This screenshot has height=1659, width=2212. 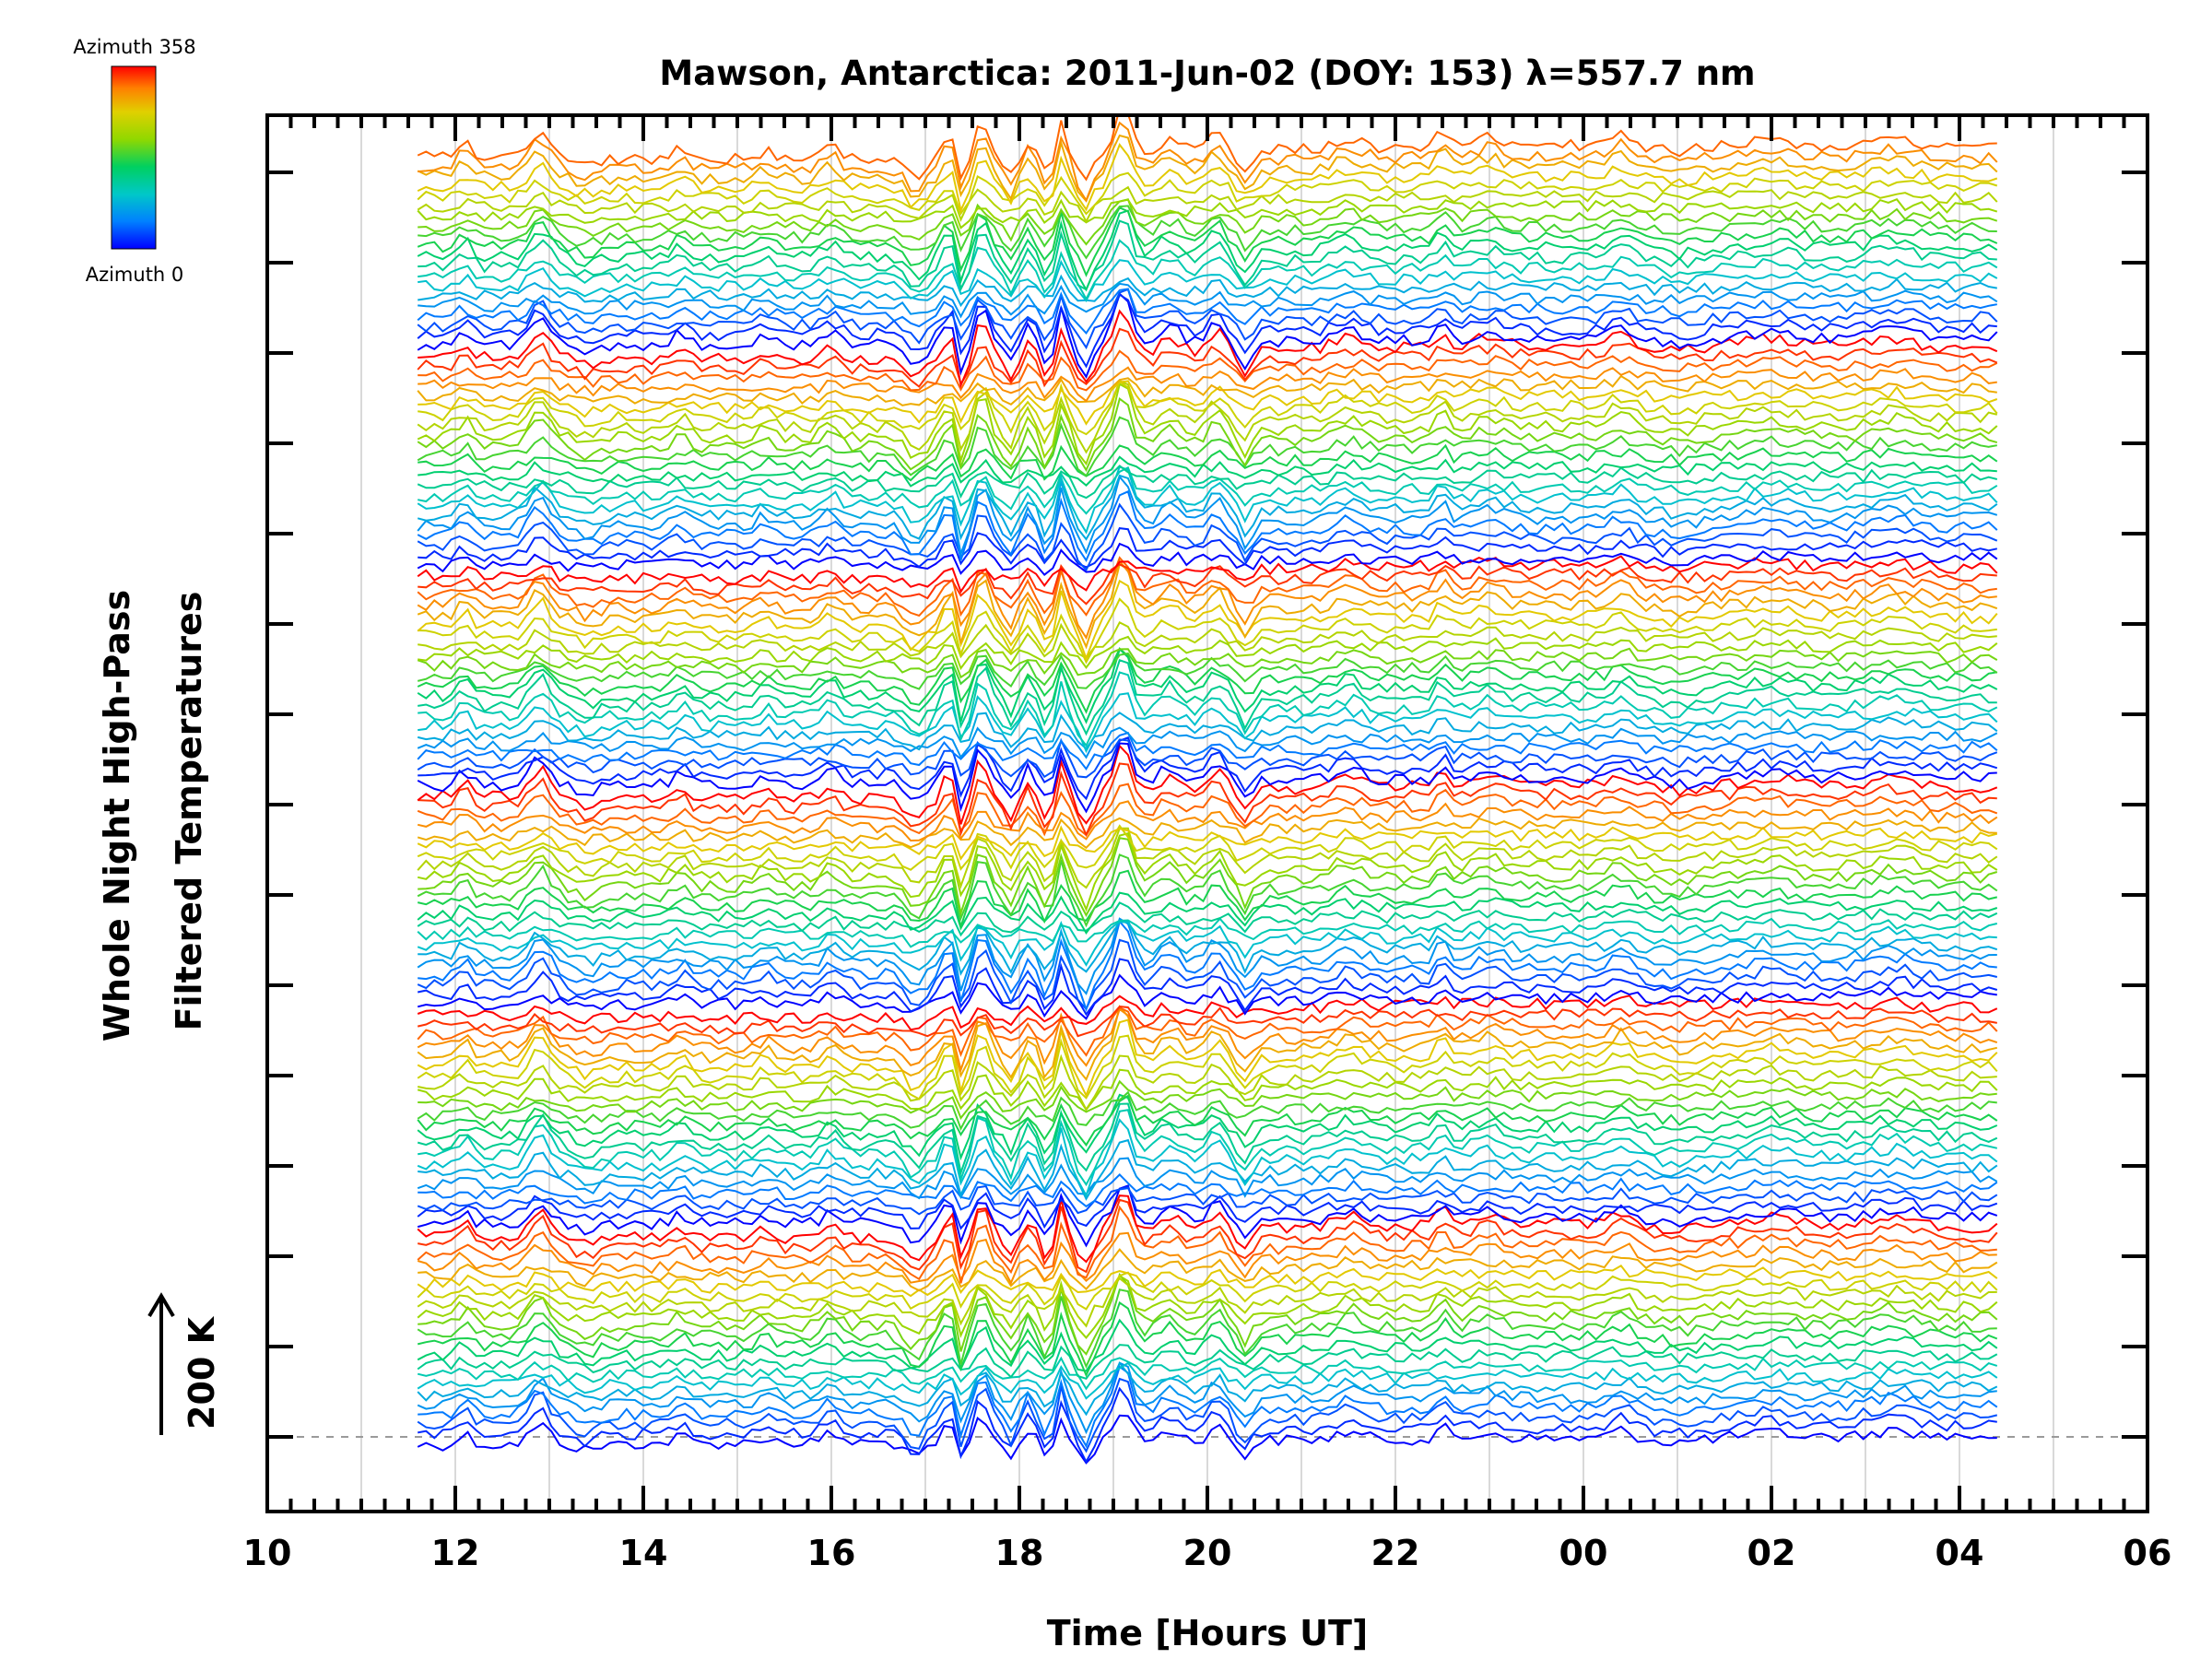 I want to click on x-tick-labels: 10 12 14 16 18 20 22 00 02 04 06, so click(x=1207, y=1553).